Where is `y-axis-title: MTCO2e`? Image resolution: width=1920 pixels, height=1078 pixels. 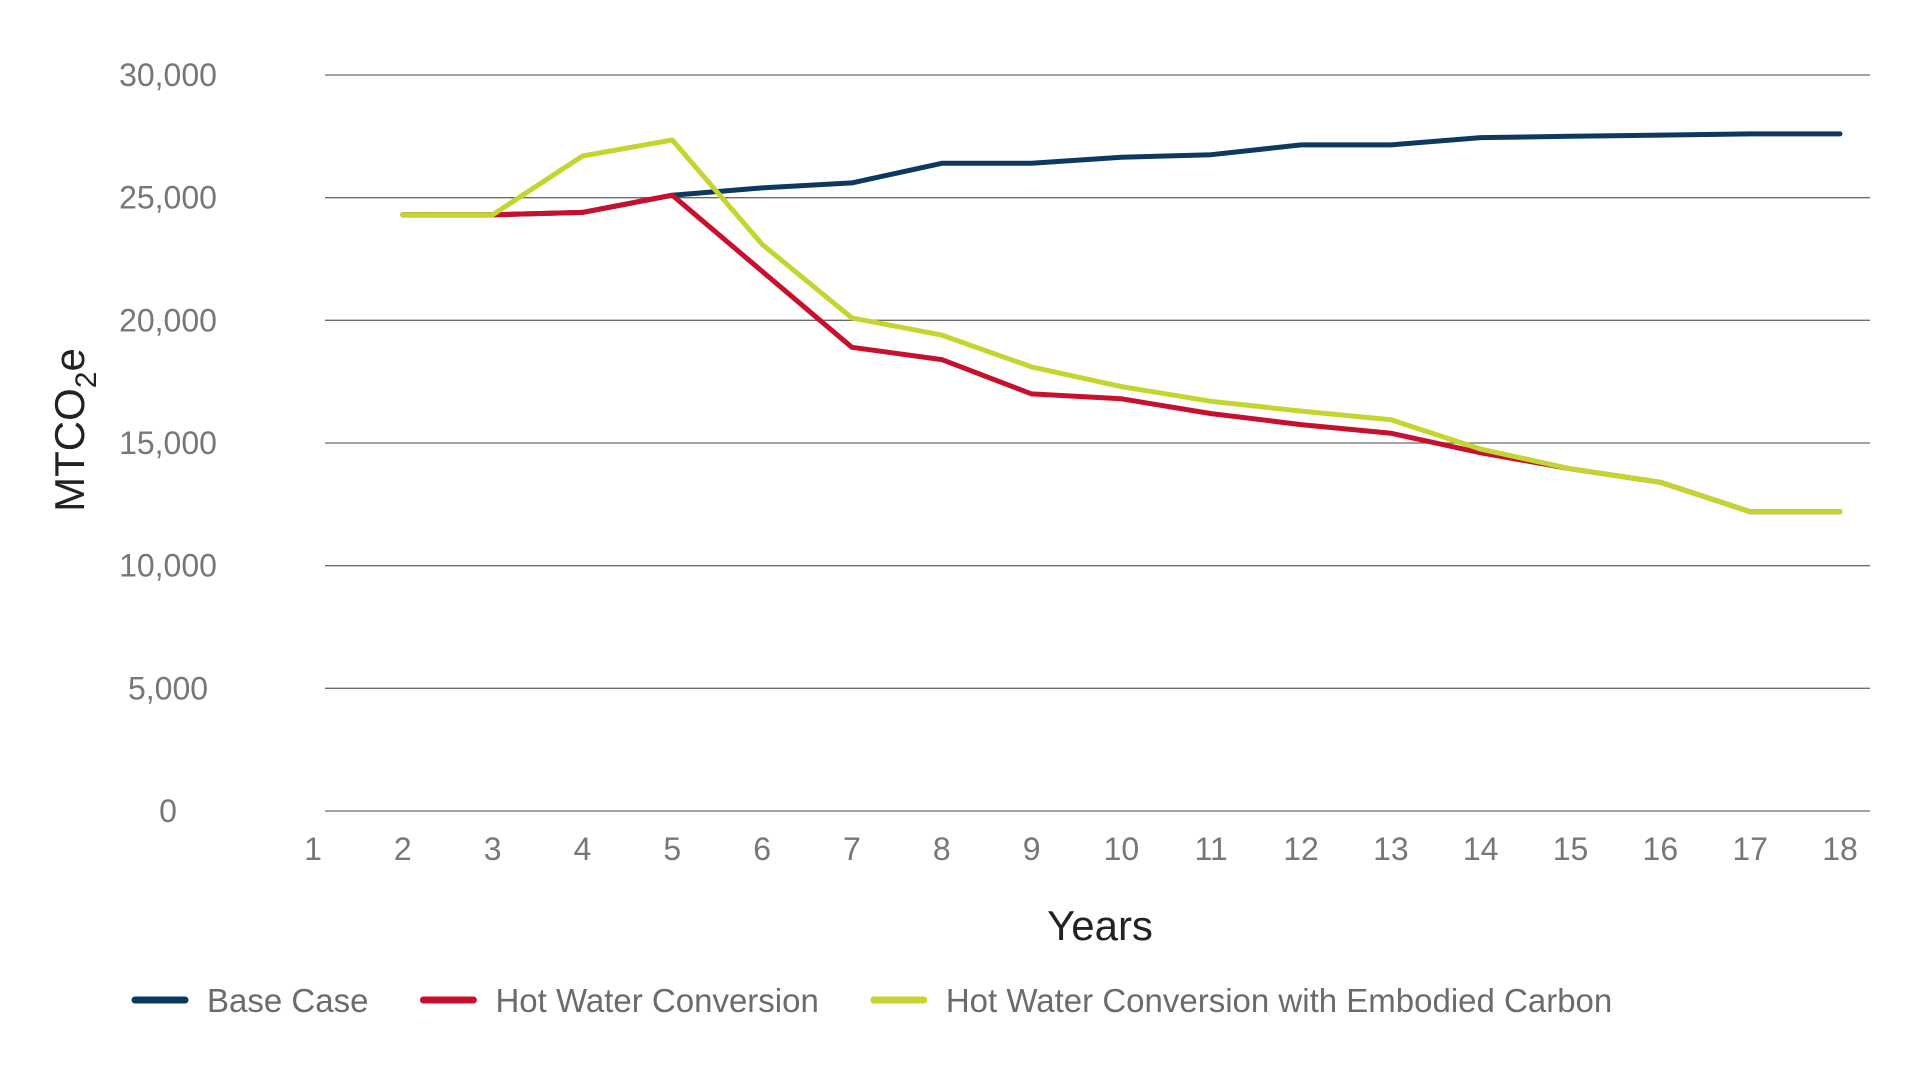
y-axis-title: MTCO2e is located at coordinates (74, 430).